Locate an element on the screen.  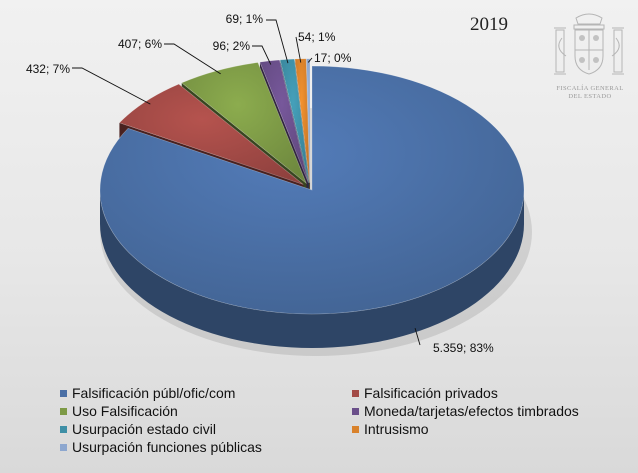
emblem-caption-line1: FISCALÍA GENERAL is located at coordinates (590, 88).